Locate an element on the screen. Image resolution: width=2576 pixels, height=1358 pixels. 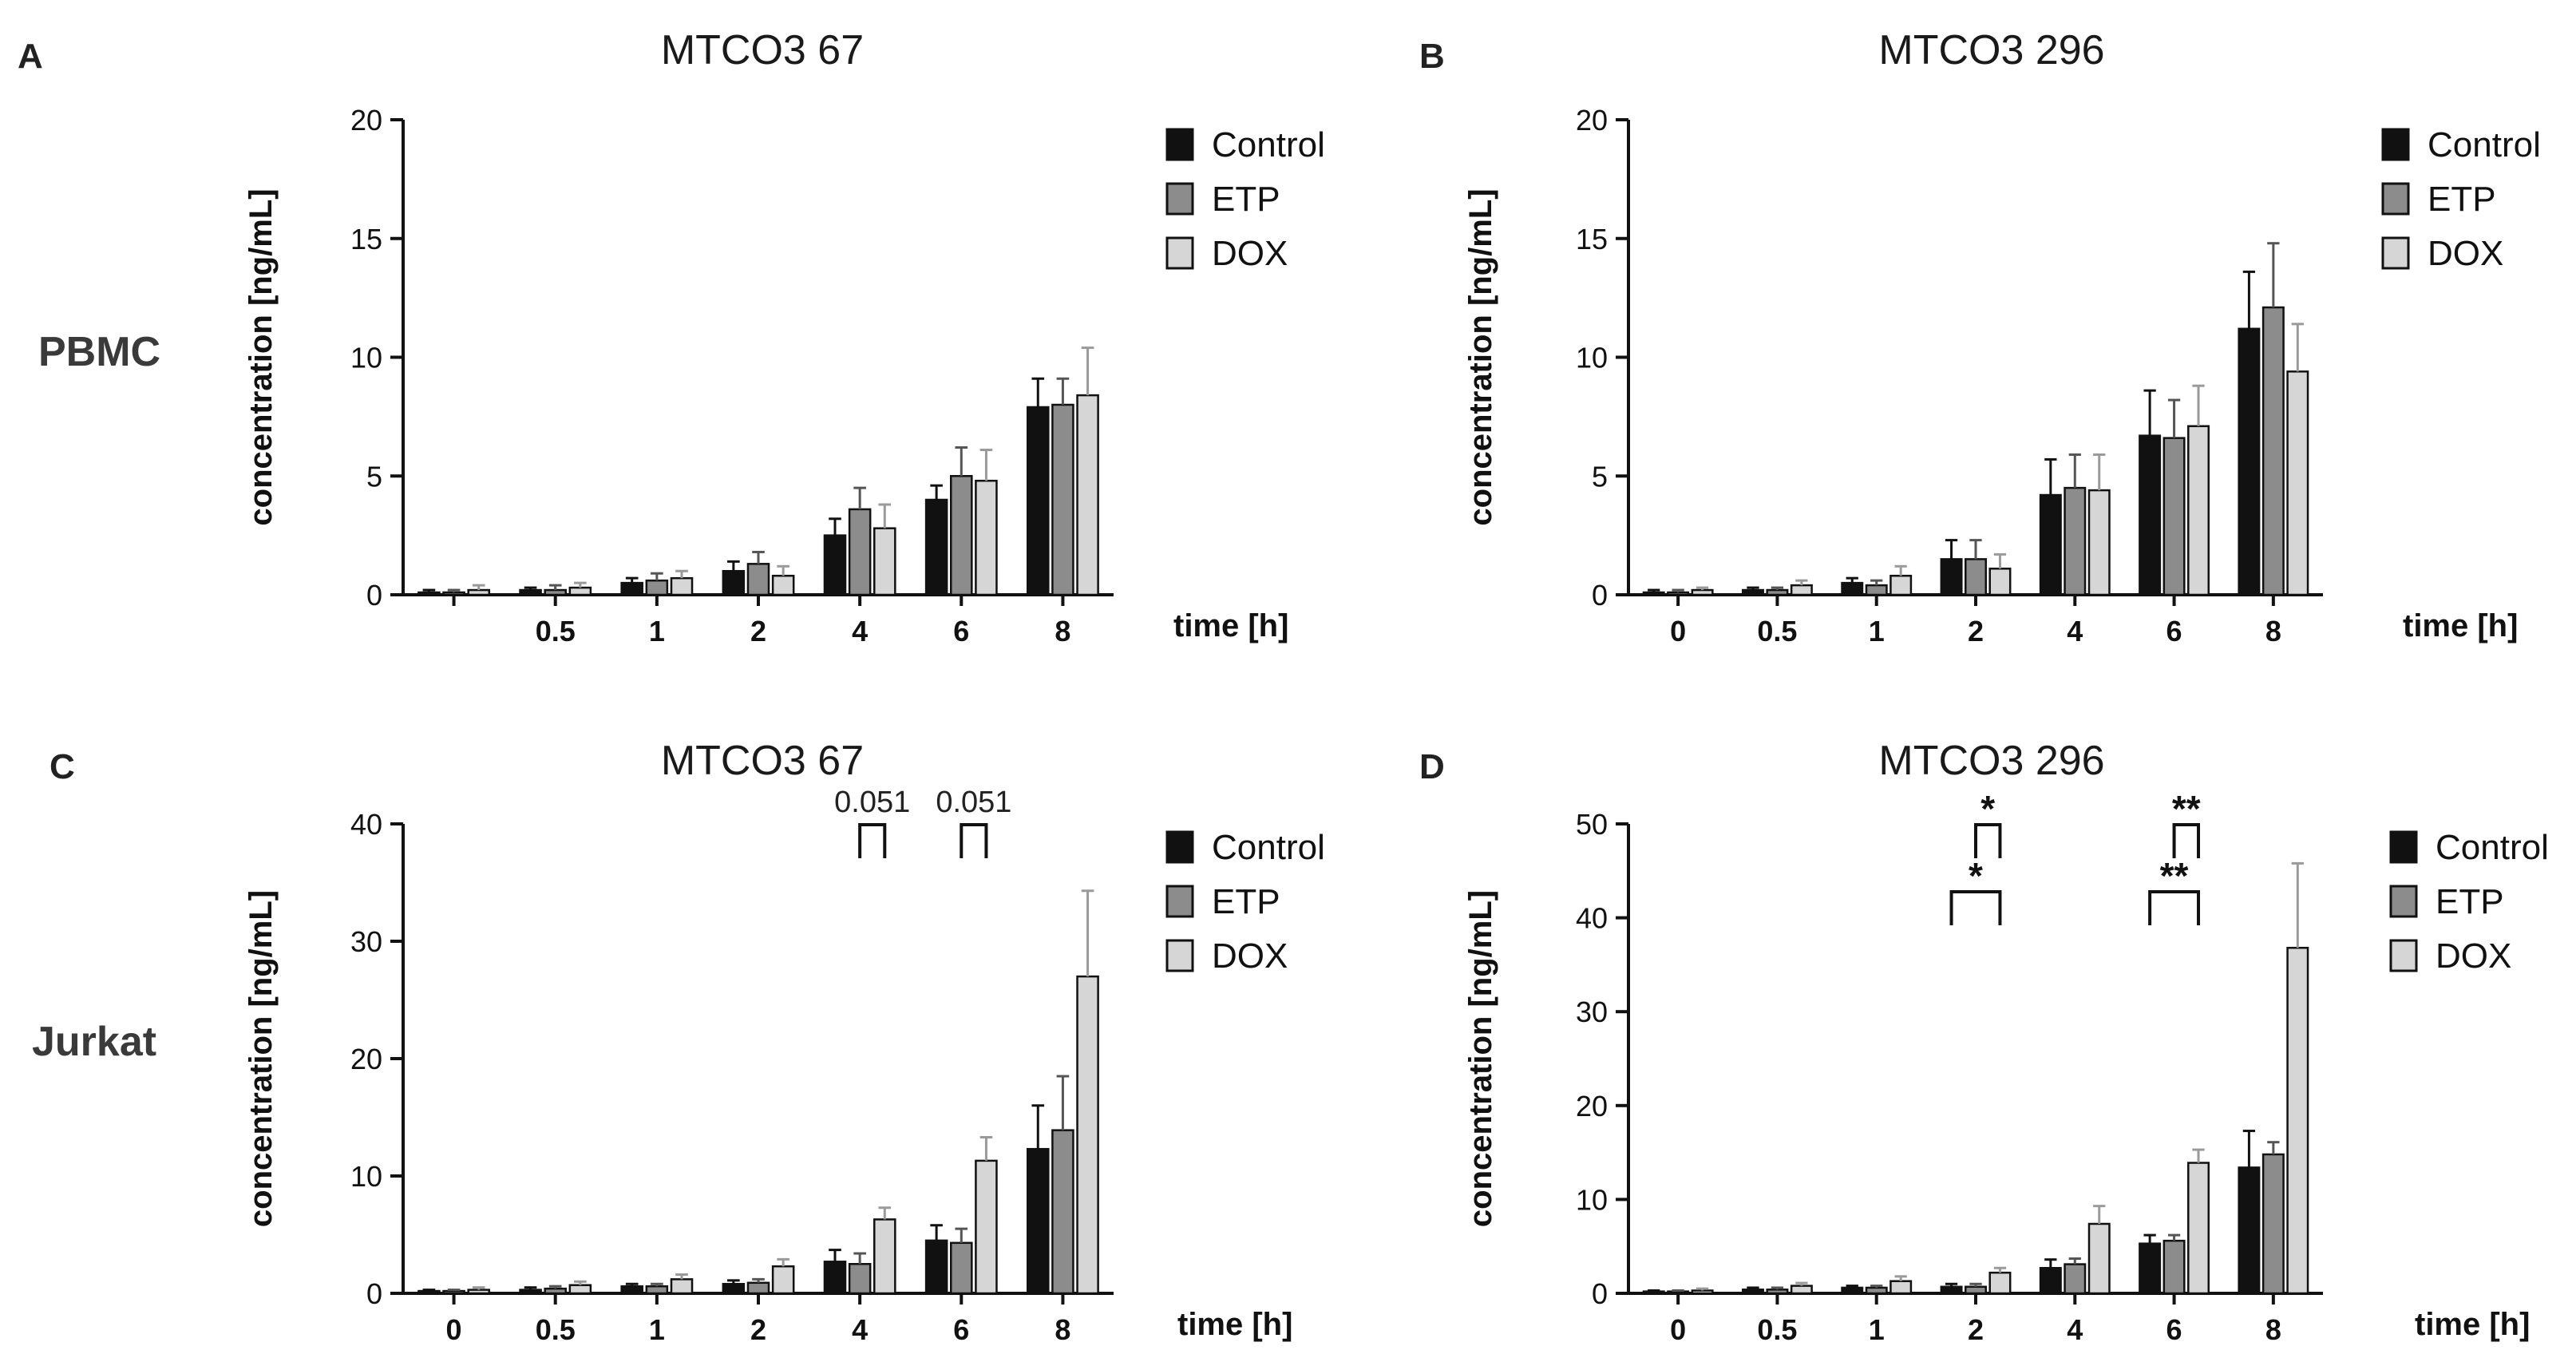
y-tick-label: 40 is located at coordinates (366, 824).